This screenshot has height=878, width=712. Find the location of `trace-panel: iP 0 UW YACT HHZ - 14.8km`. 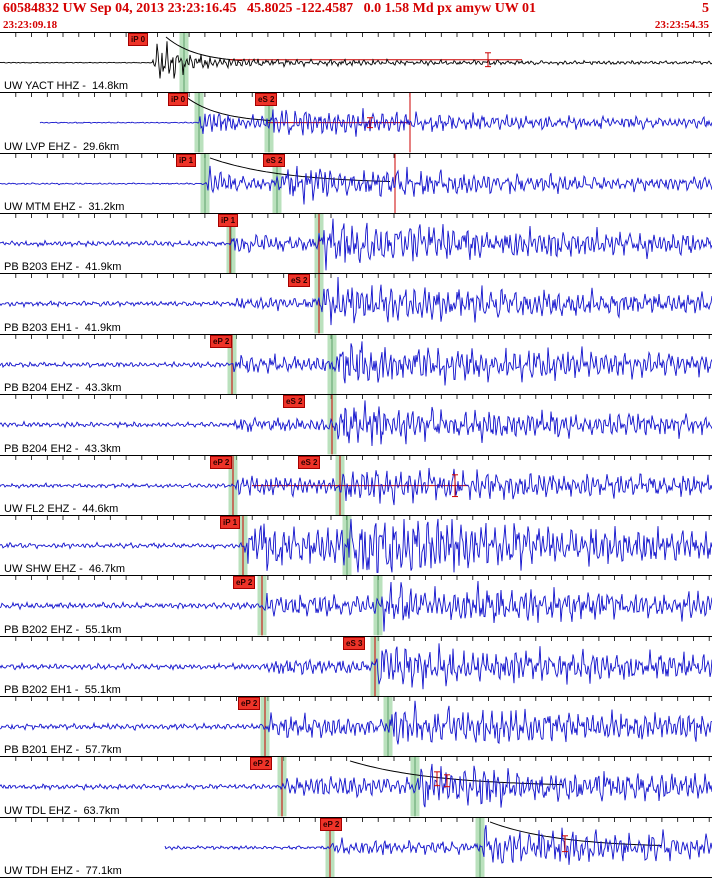

trace-panel: iP 0 UW YACT HHZ - 14.8km is located at coordinates (356, 62).